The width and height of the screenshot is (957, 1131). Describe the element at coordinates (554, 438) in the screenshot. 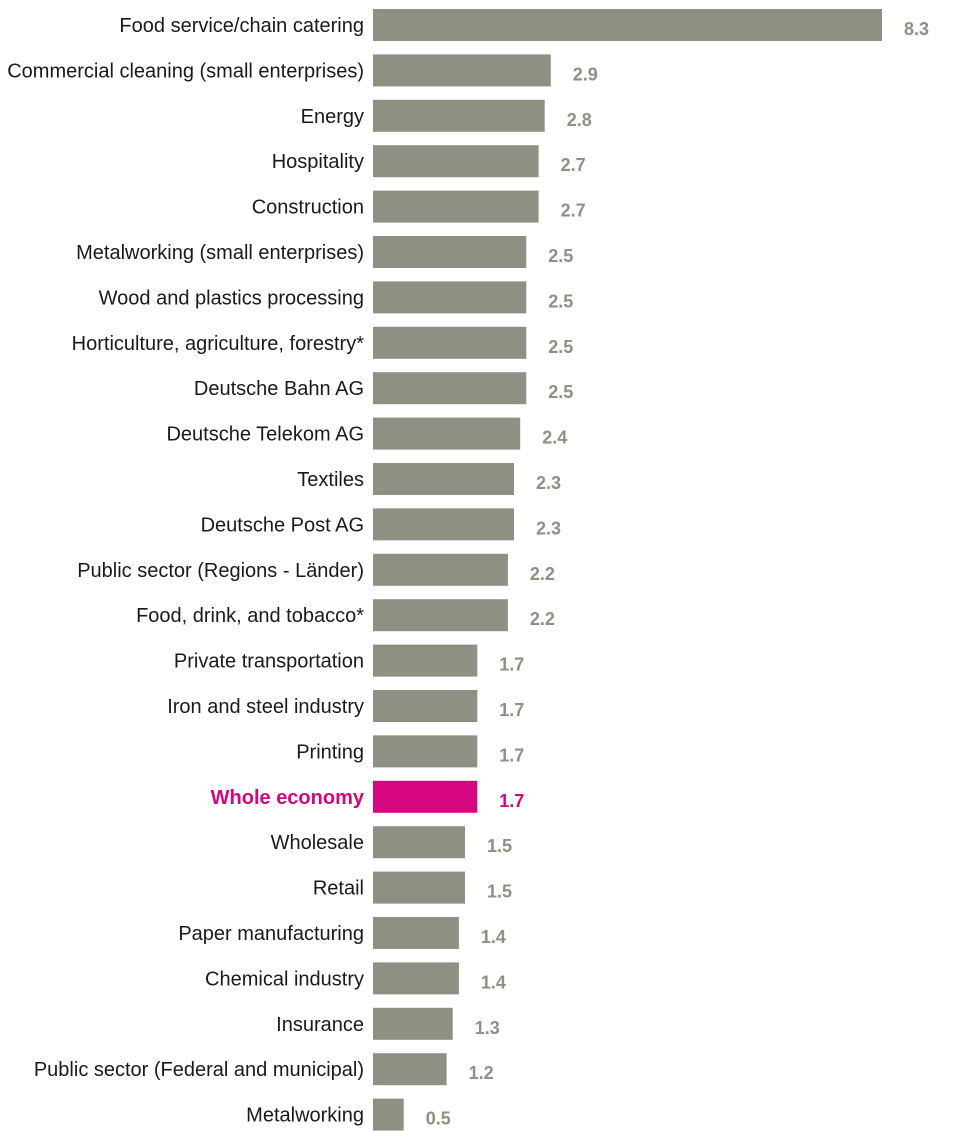

I see `value-label: 2.4` at that location.